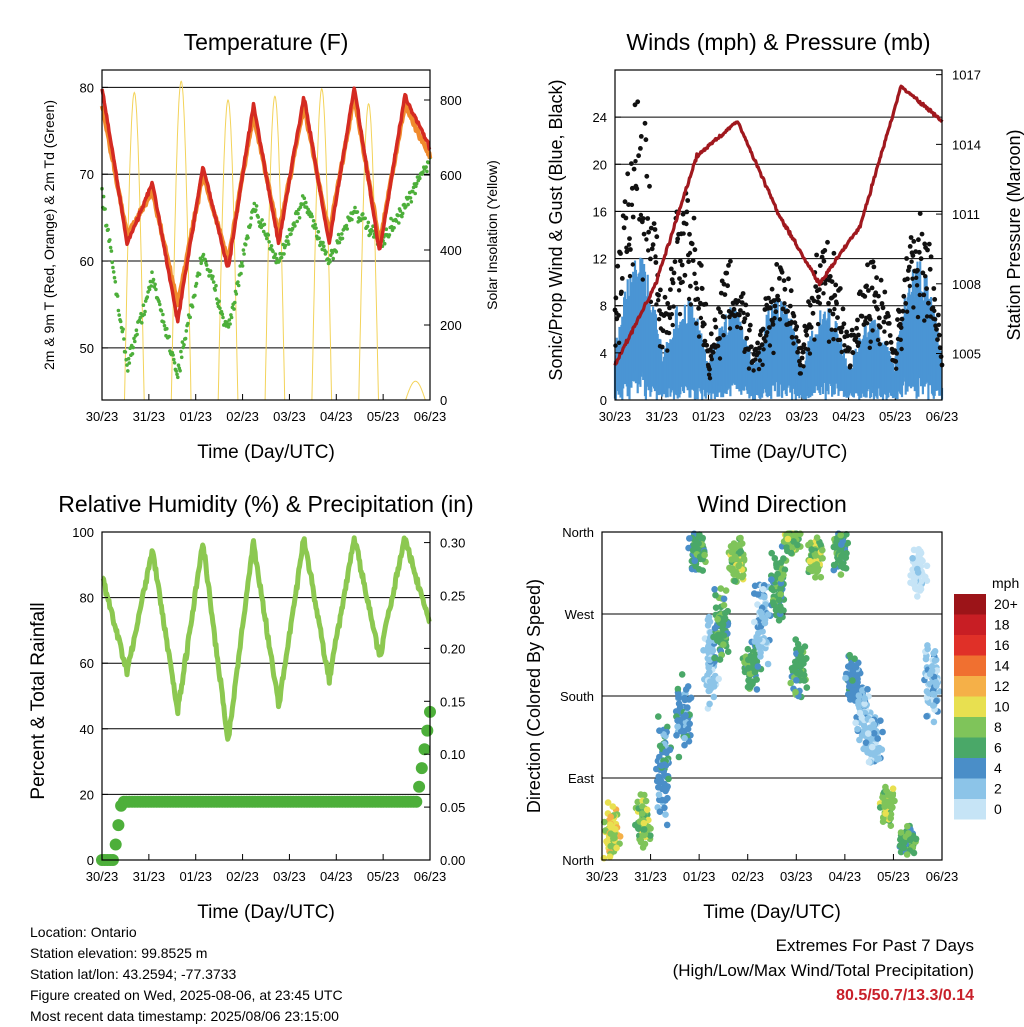 The width and height of the screenshot is (1024, 1027). I want to click on direction-ytick-label: North, so click(578, 532).